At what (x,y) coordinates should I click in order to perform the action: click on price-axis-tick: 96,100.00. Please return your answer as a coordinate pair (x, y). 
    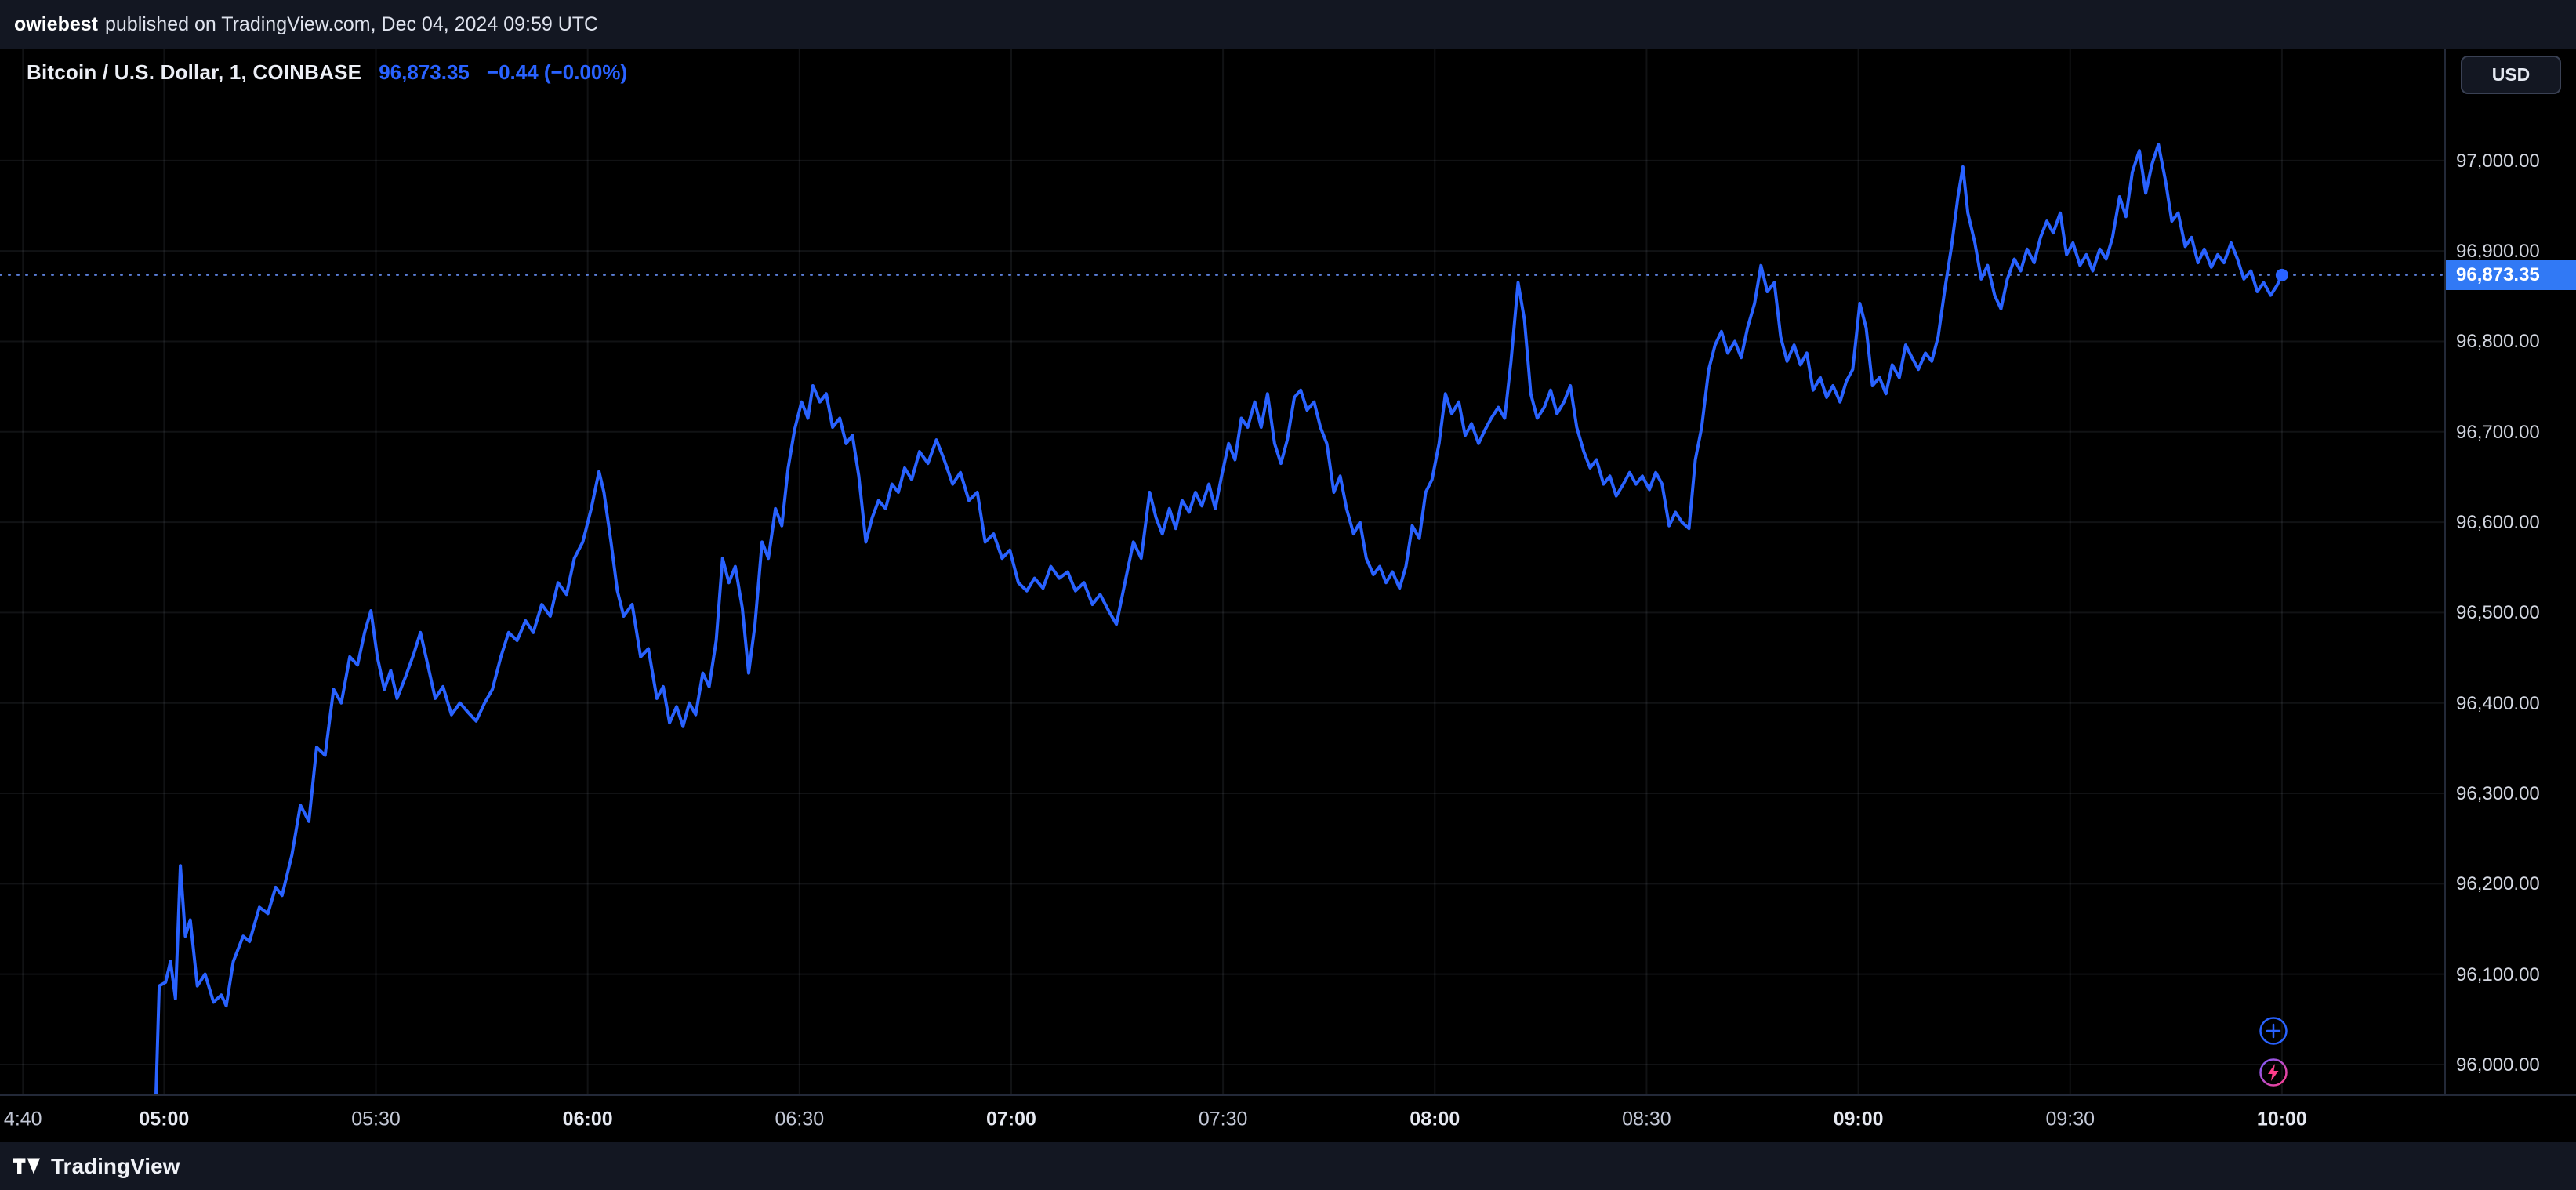
    Looking at the image, I should click on (2498, 974).